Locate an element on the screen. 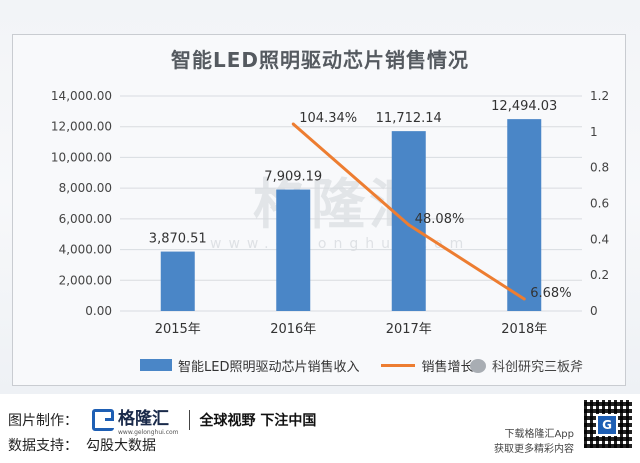 This screenshot has height=463, width=640. data-support-value: 勾股大数据 is located at coordinates (121, 446).